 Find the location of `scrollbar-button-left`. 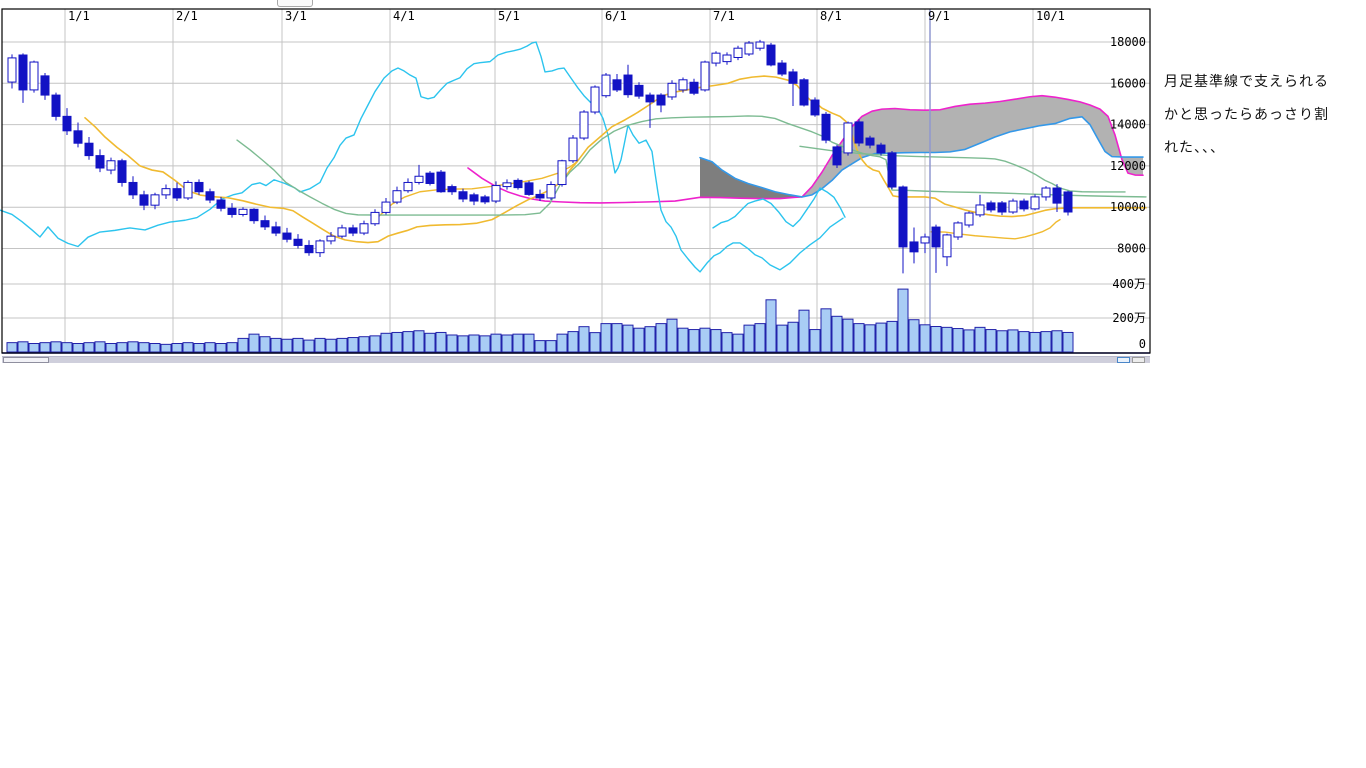

scrollbar-button-left is located at coordinates (1123, 360).